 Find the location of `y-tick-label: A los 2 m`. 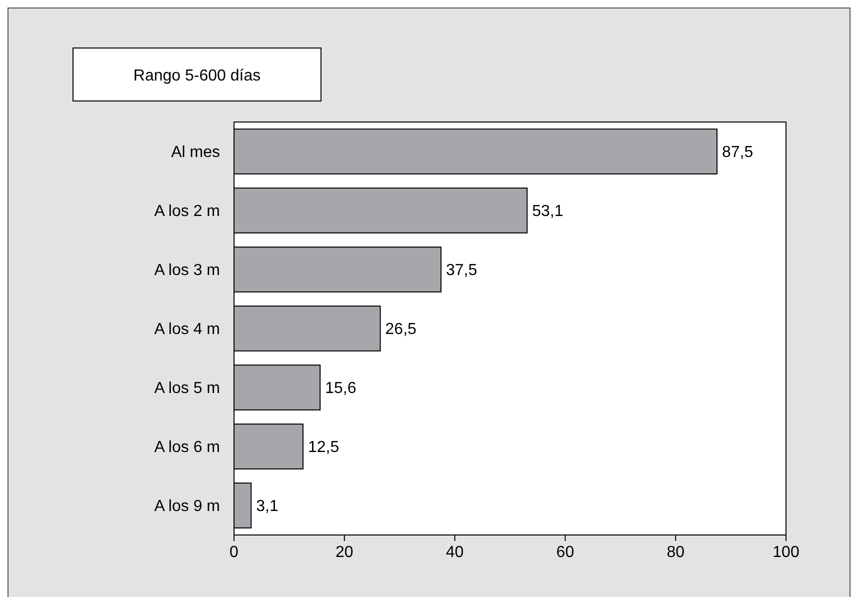

y-tick-label: A los 2 m is located at coordinates (187, 211).